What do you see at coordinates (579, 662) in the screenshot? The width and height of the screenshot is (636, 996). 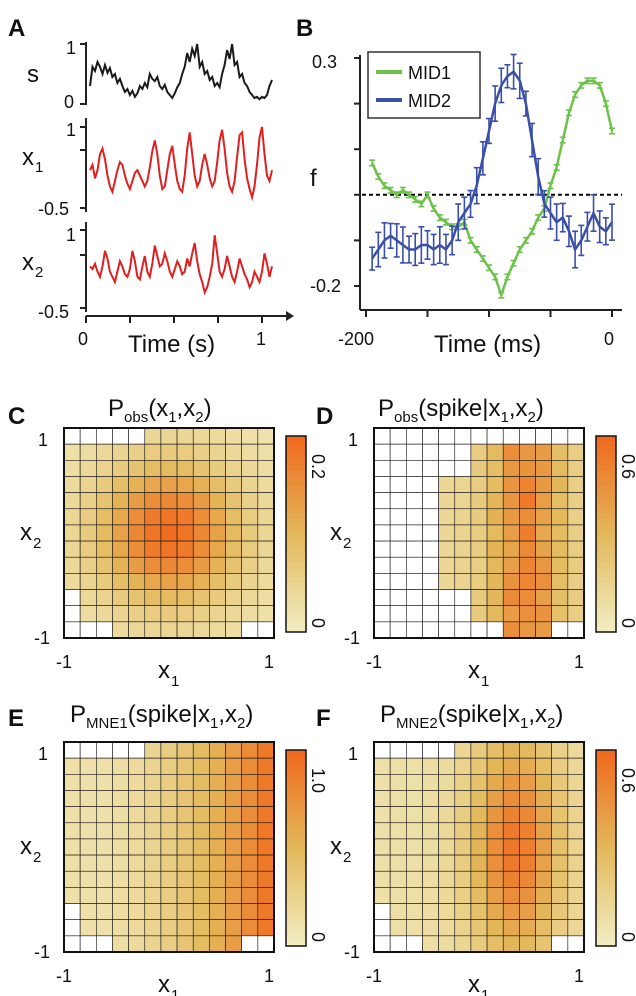 I see `heatmap-xtick-right: 1` at bounding box center [579, 662].